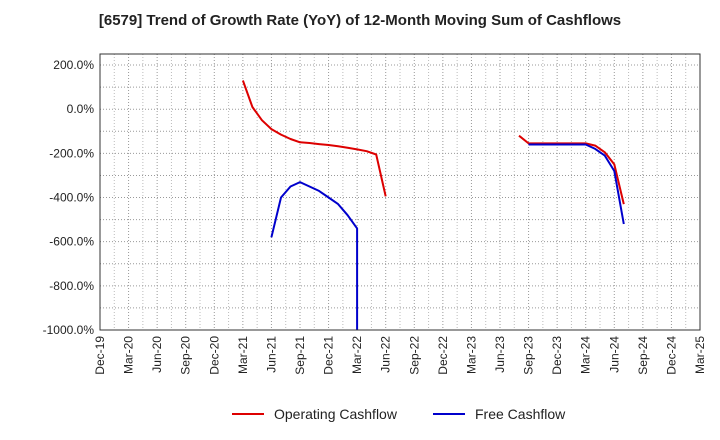 The height and width of the screenshot is (440, 720). Describe the element at coordinates (73, 65) in the screenshot. I see `y-tick-label: 200.0%` at that location.